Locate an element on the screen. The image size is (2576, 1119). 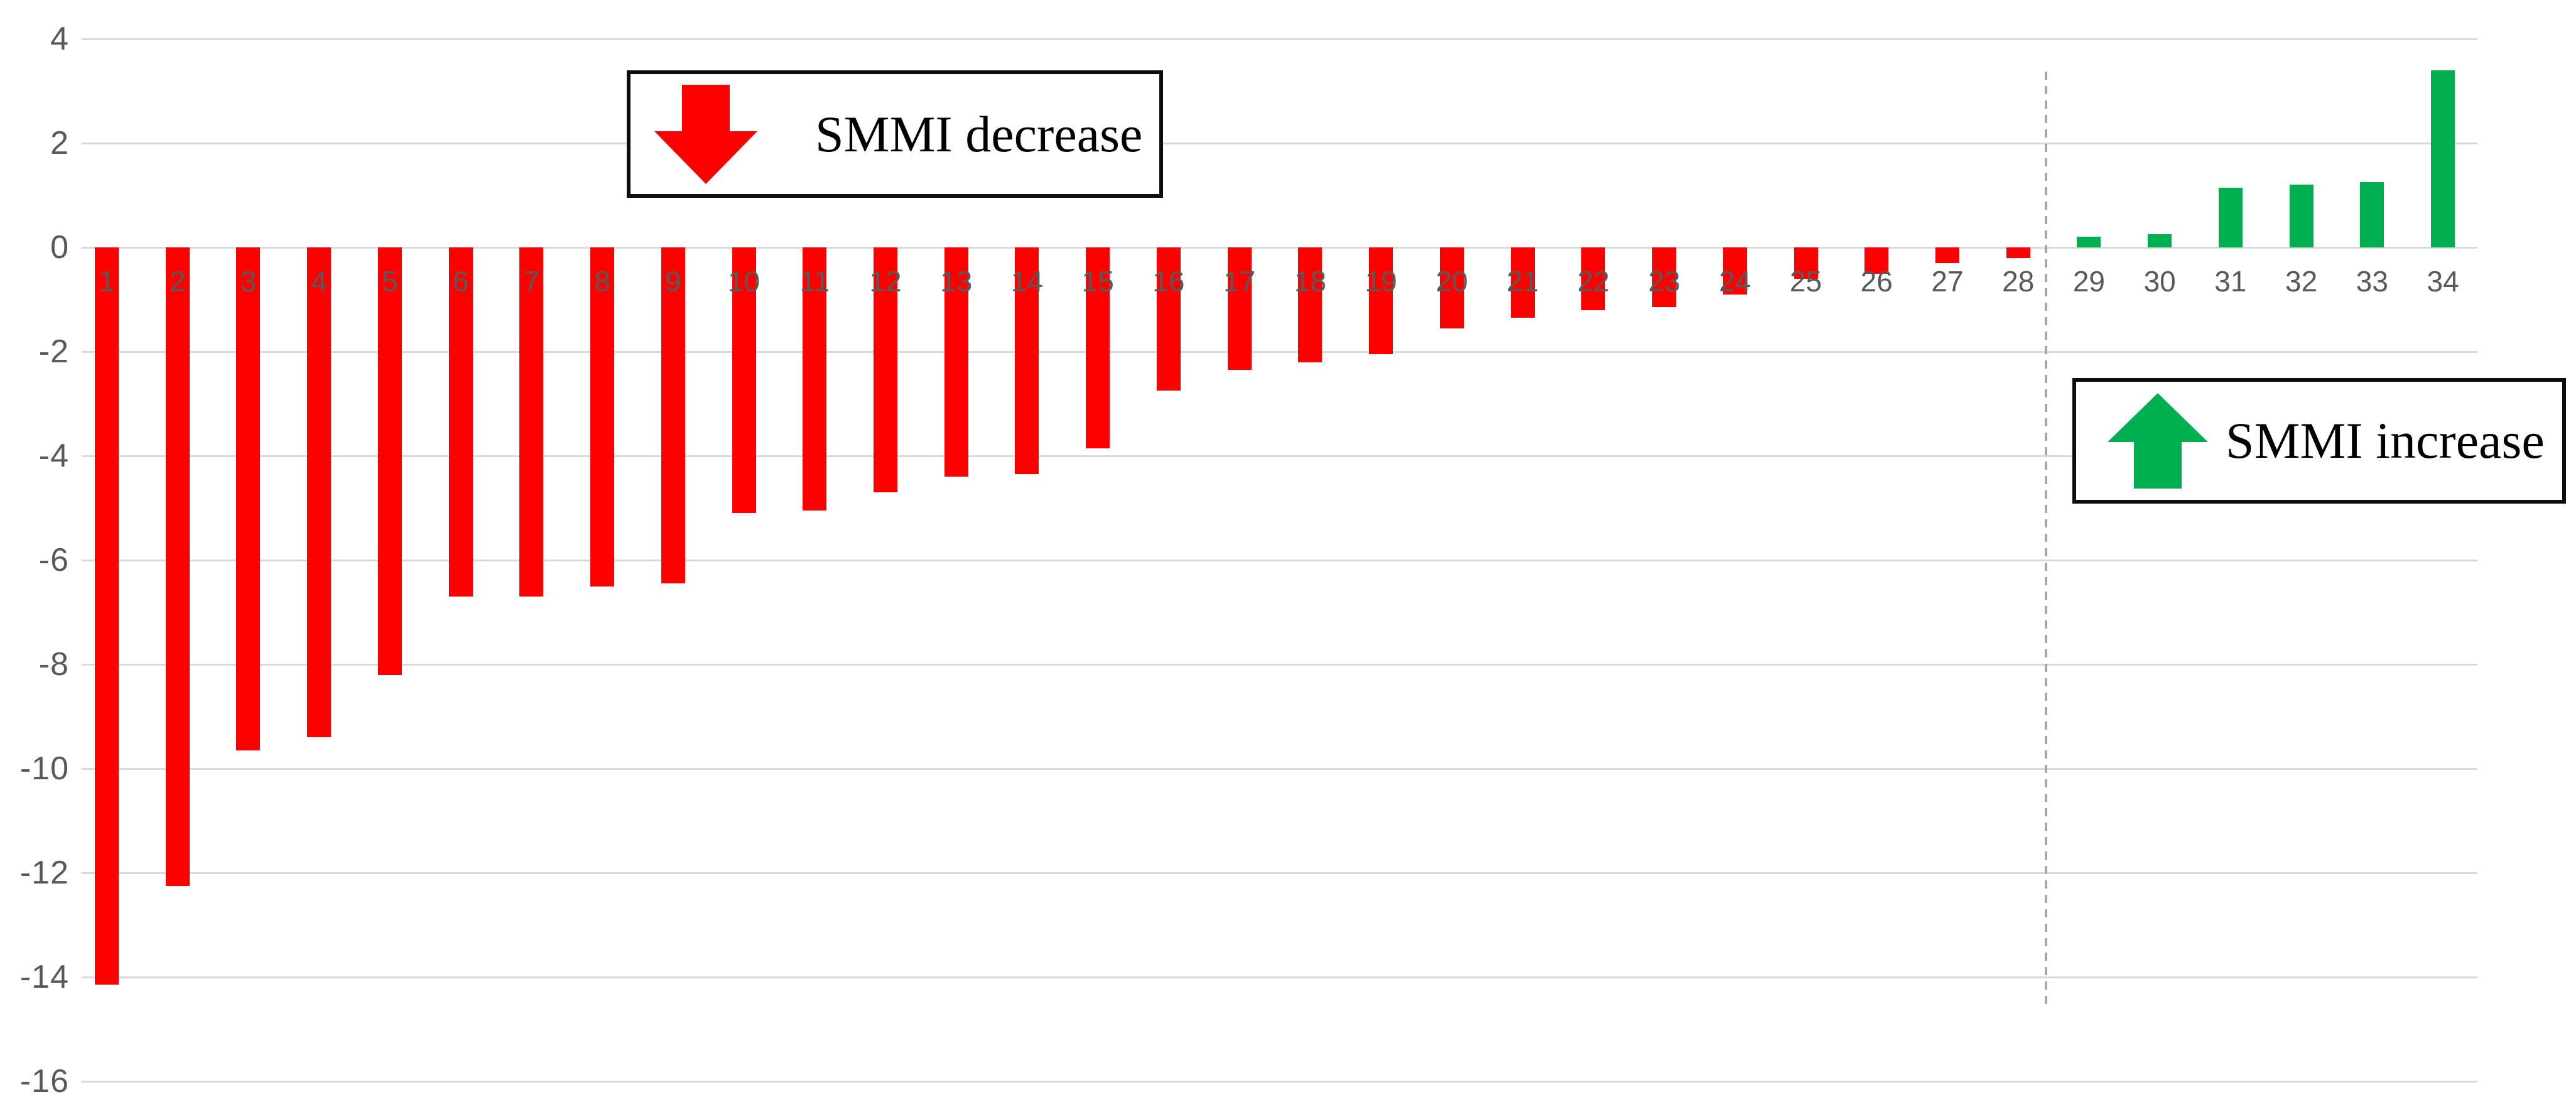
x-axis-category-label: 23 is located at coordinates (1664, 281).